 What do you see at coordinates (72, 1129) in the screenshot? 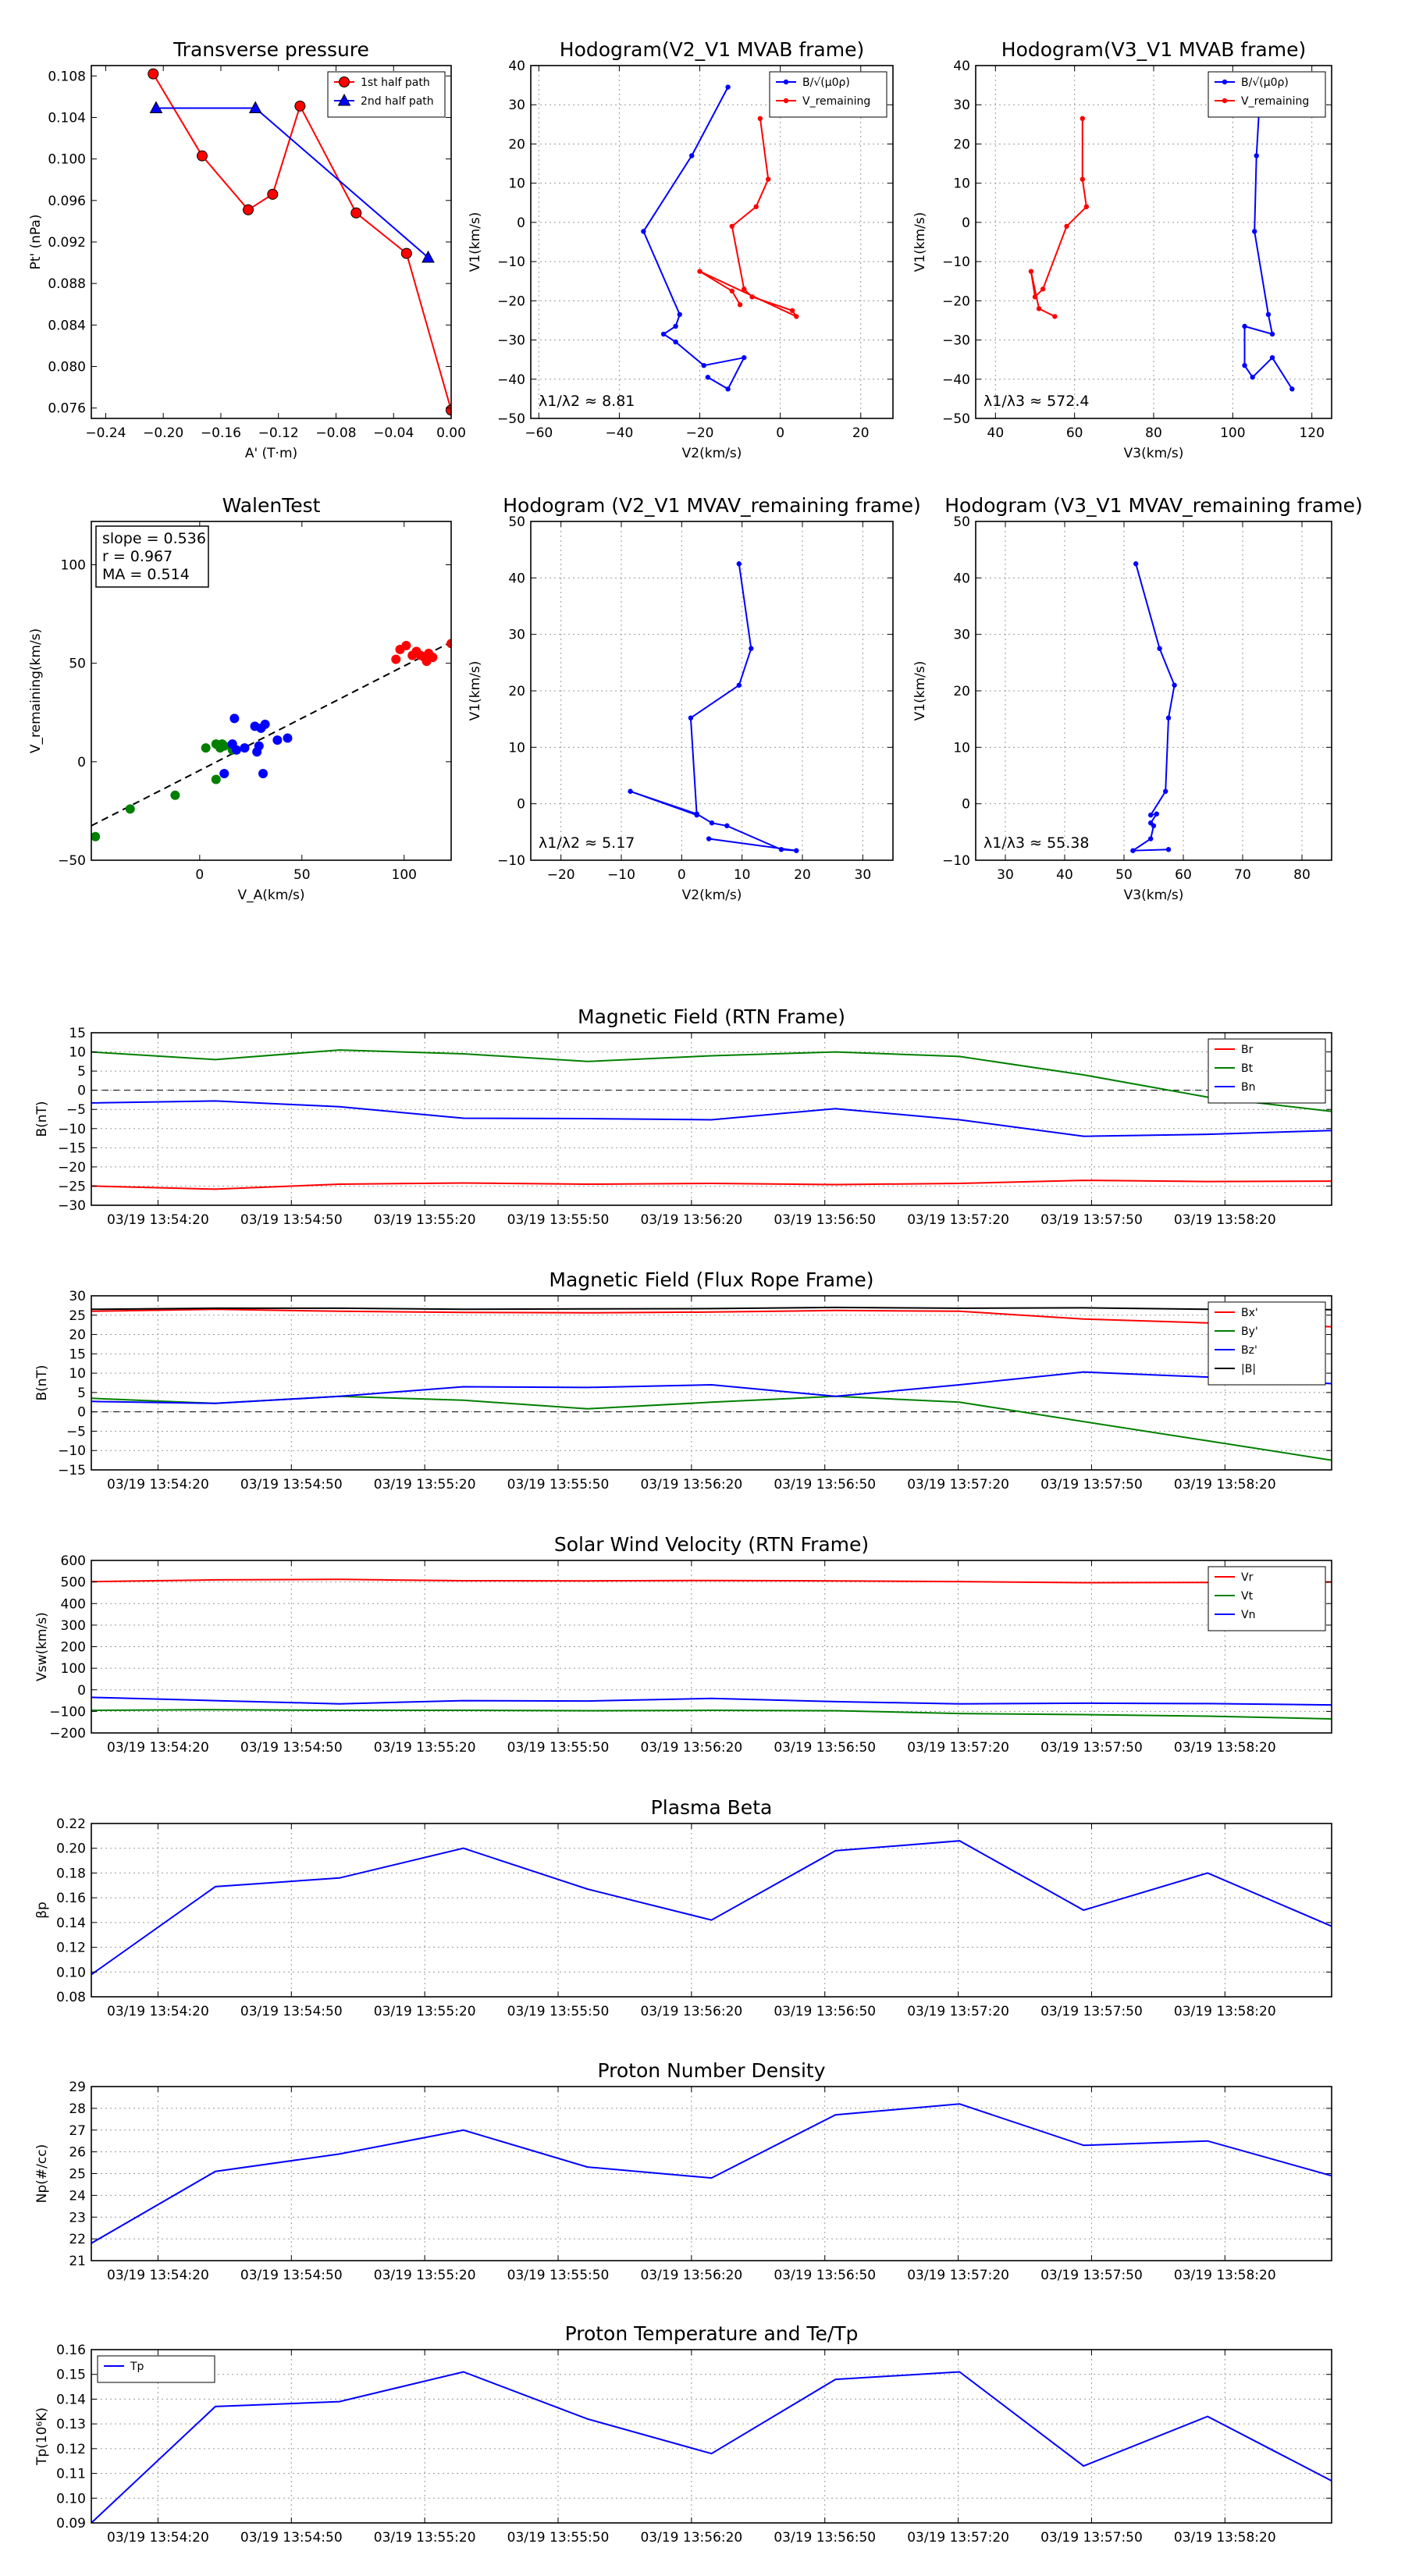
I see `y-tick-label: −10` at bounding box center [72, 1129].